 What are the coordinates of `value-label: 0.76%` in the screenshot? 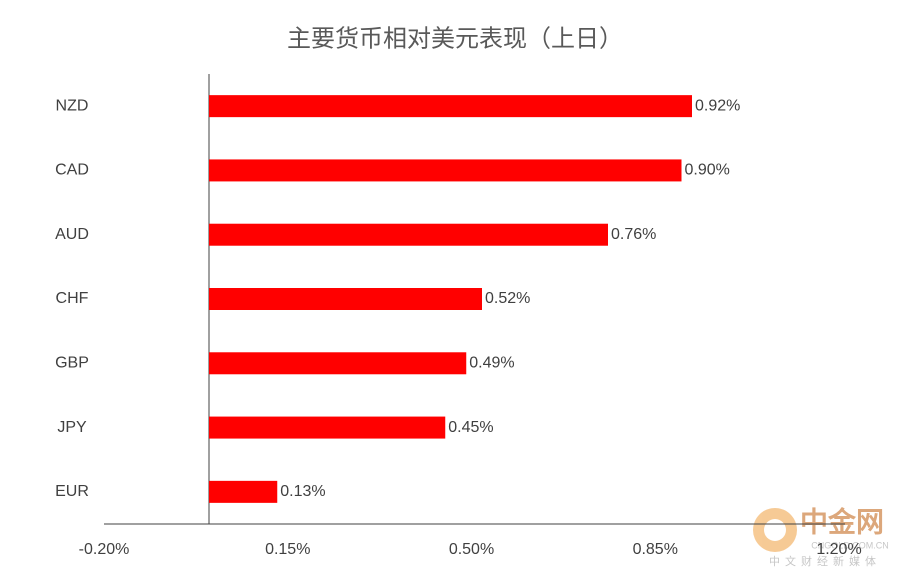 It's located at (633, 234).